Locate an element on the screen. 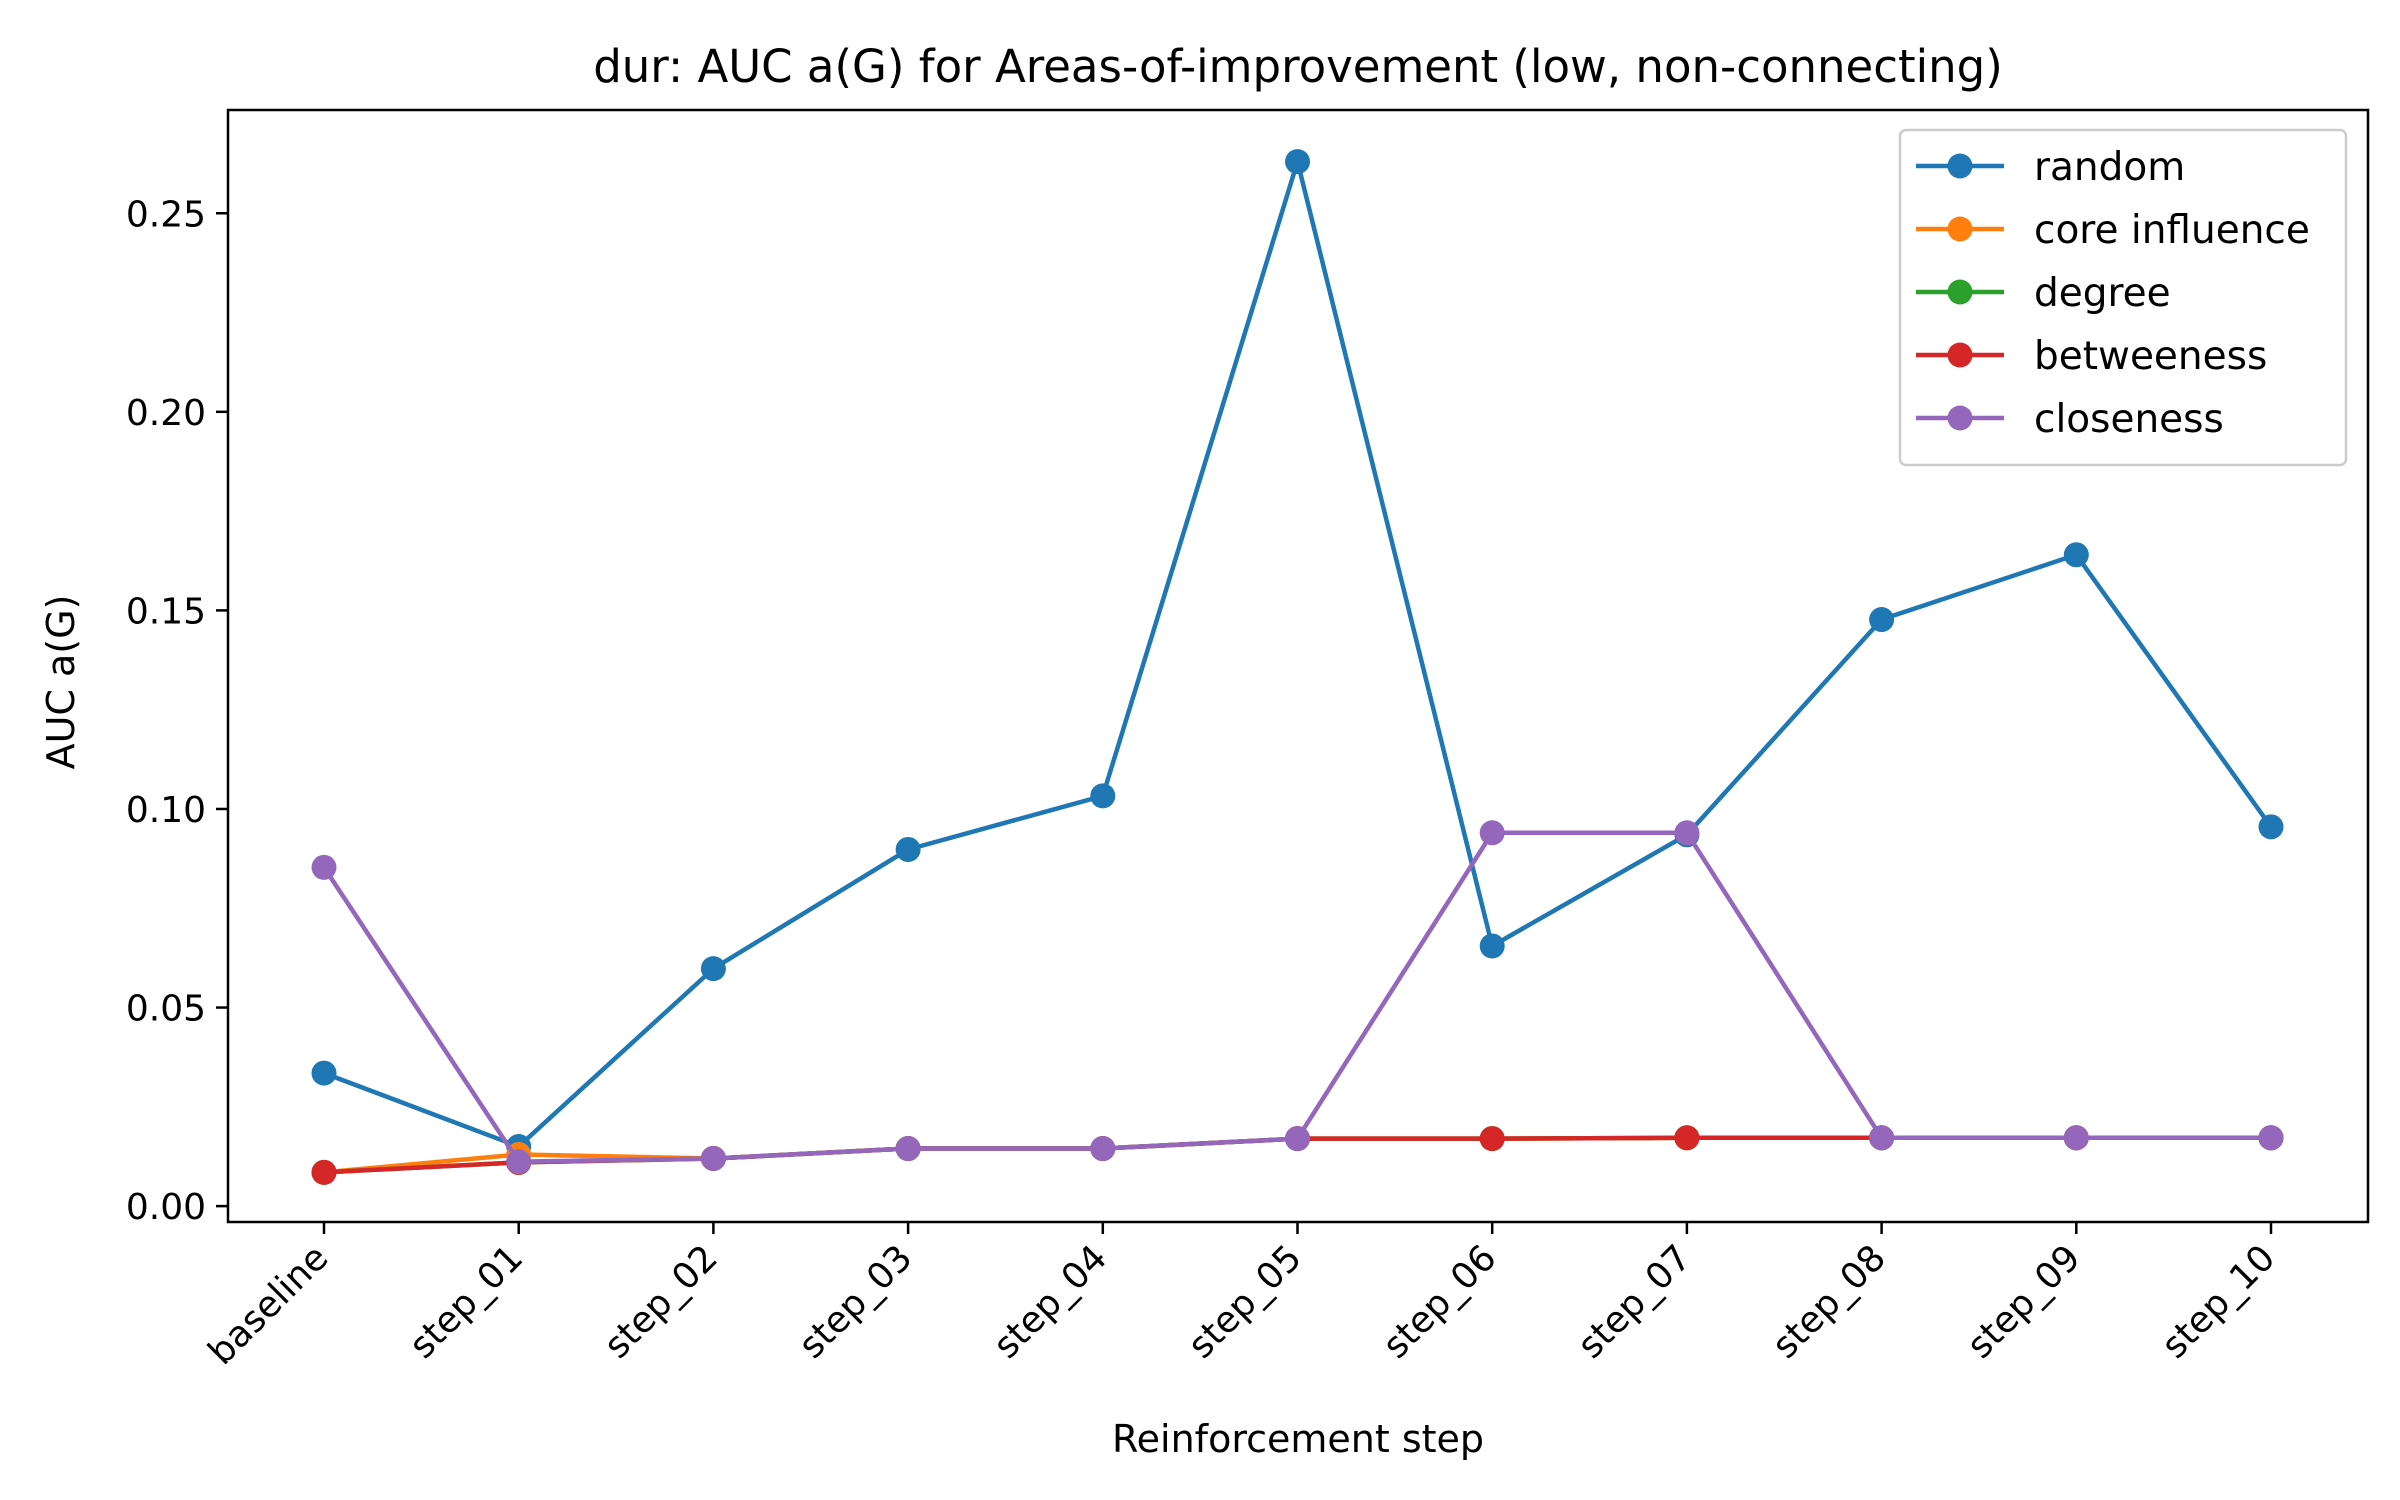 This screenshot has height=1500, width=2400. x-tick-label: step_07 is located at coordinates (1634, 1301).